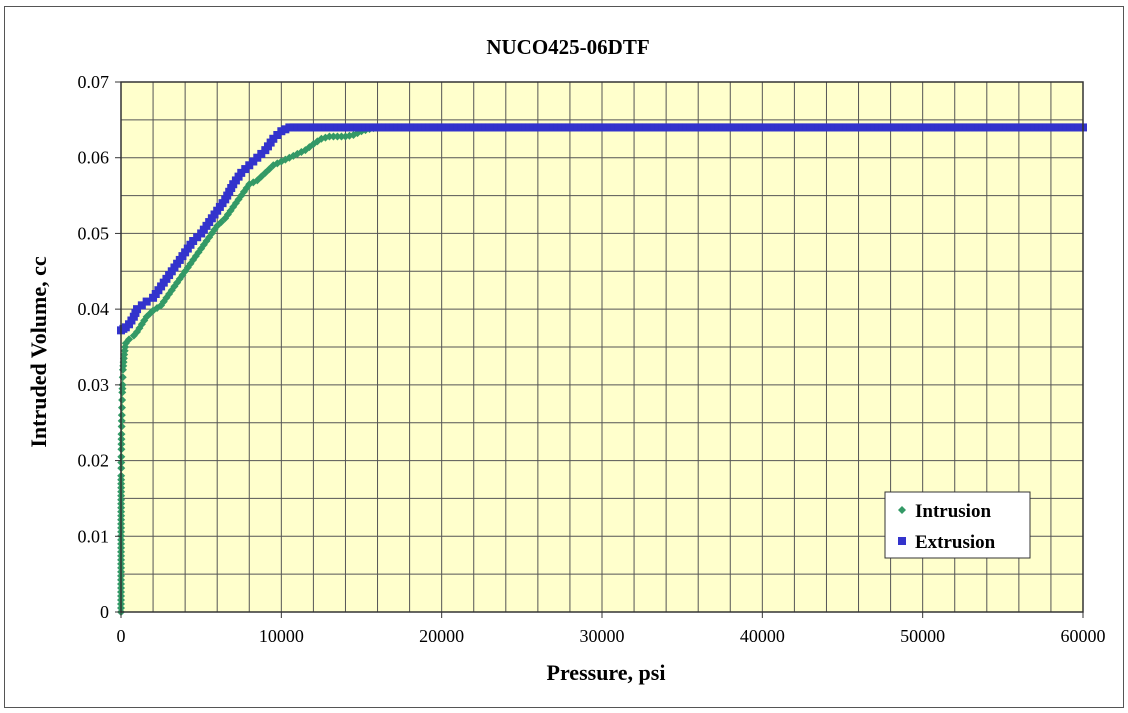  I want to click on legend-box, so click(957, 525).